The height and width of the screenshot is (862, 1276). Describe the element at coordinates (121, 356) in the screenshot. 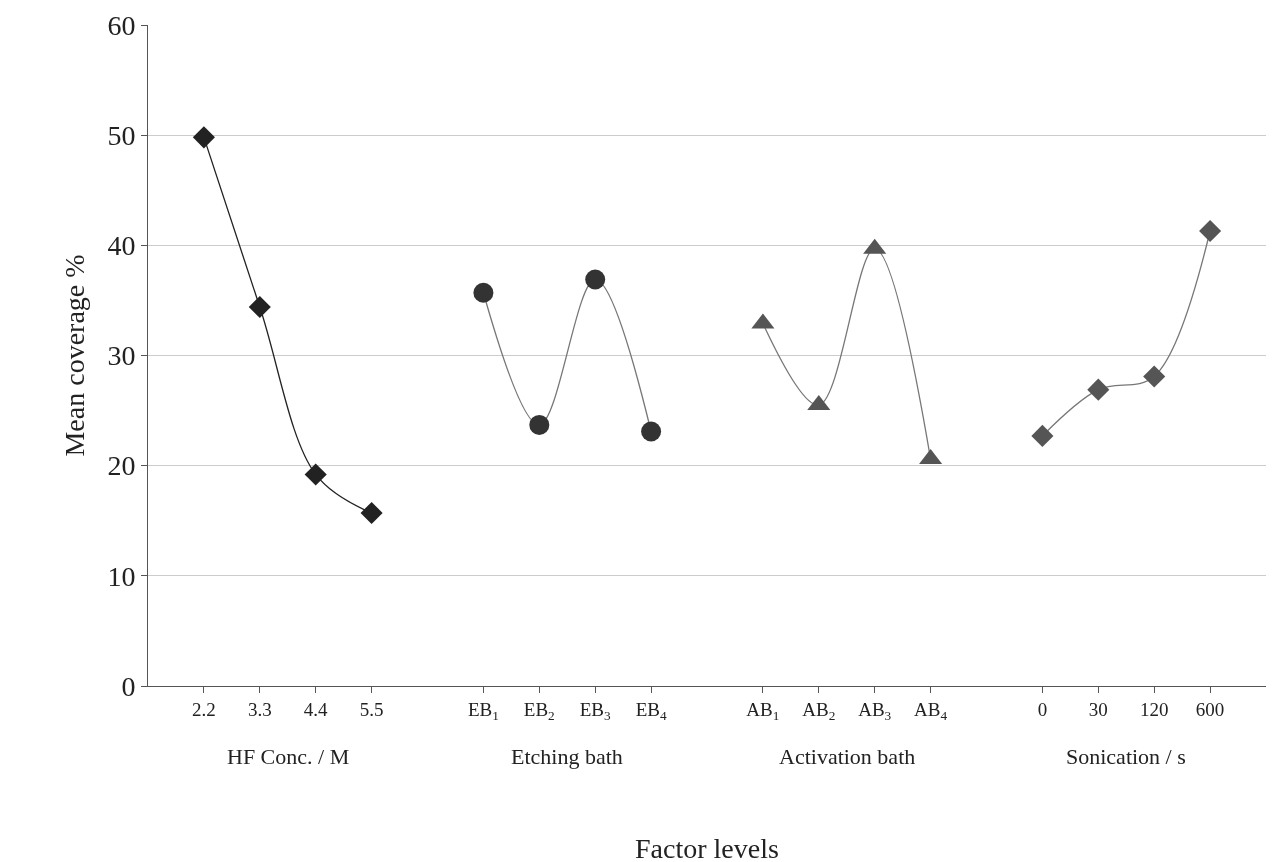

I see `y-tick-label: 30` at that location.